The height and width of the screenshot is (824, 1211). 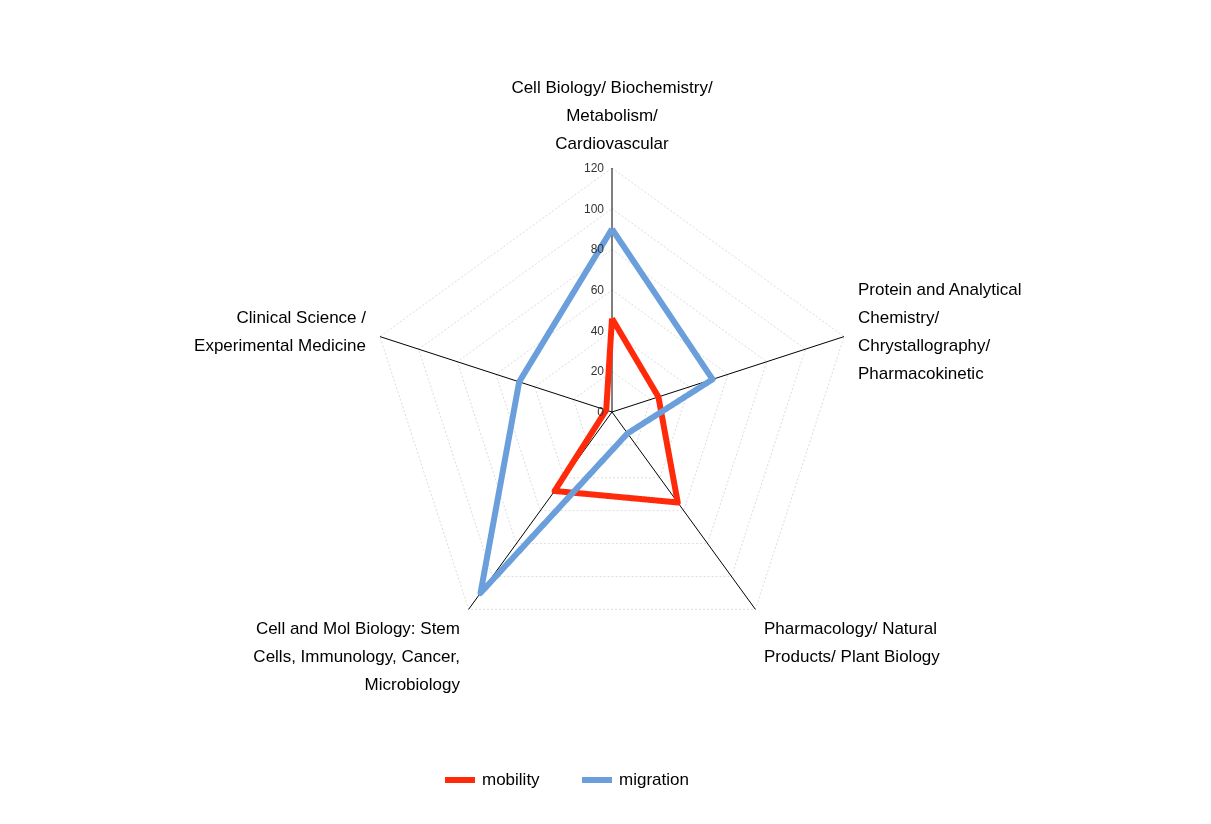 What do you see at coordinates (597, 371) in the screenshot?
I see `y-tick-label: 20` at bounding box center [597, 371].